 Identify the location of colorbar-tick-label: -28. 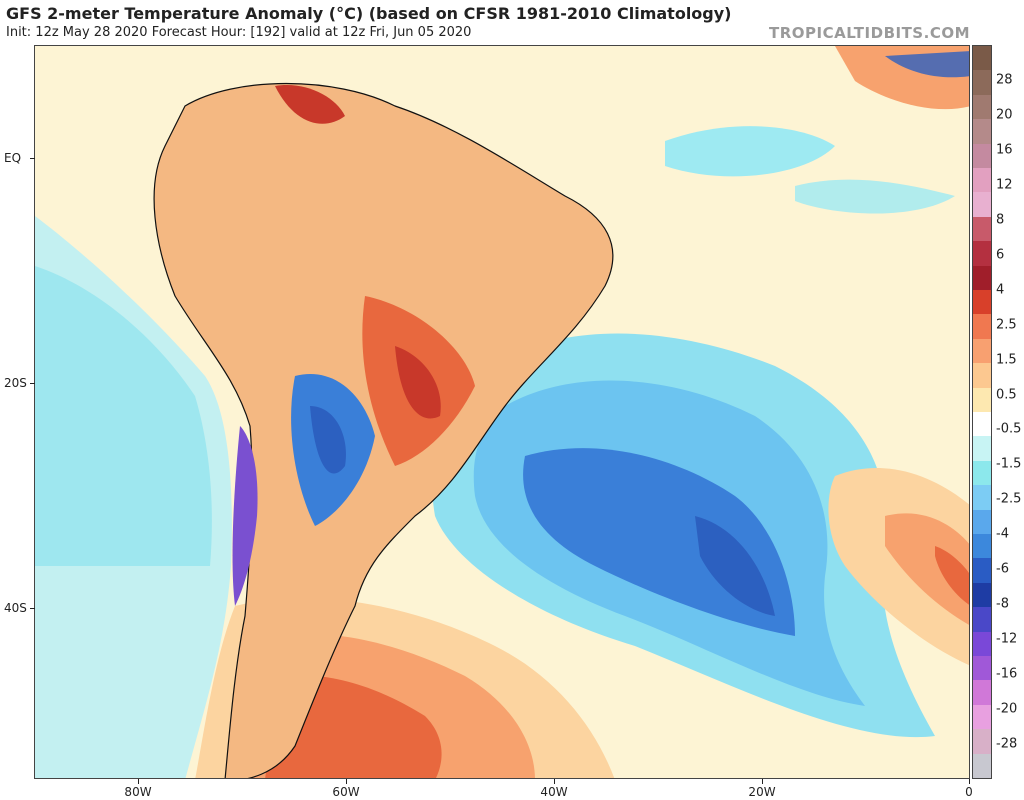
(1007, 744).